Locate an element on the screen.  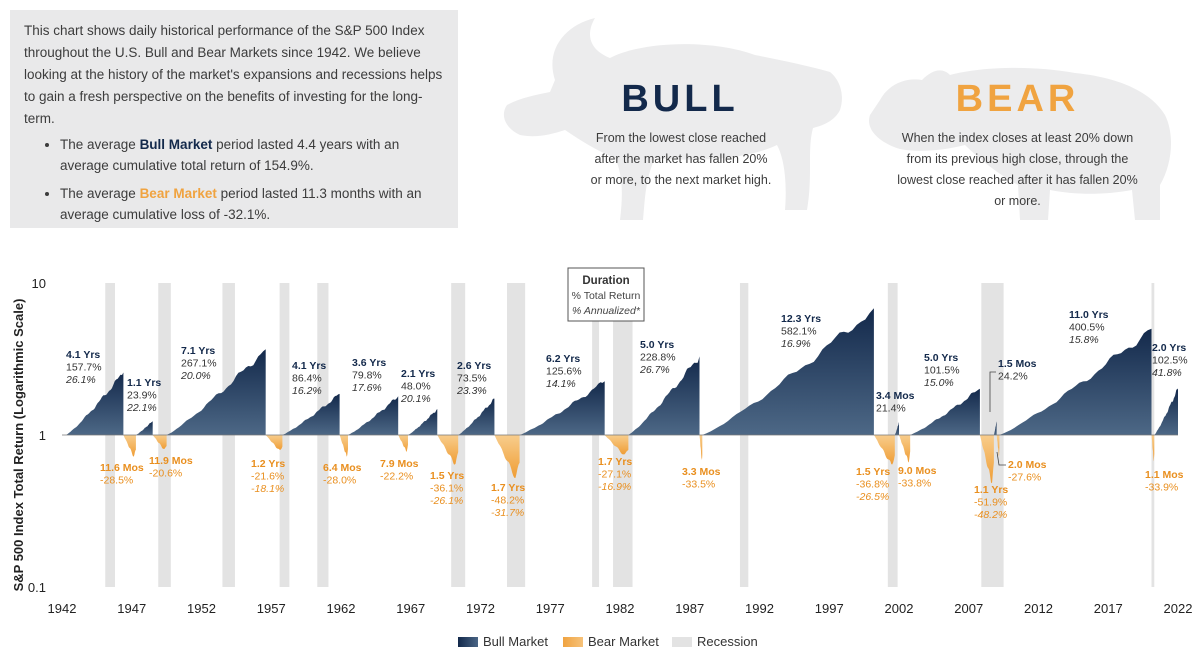
bear-label-total: -21.6% is located at coordinates (267, 477).